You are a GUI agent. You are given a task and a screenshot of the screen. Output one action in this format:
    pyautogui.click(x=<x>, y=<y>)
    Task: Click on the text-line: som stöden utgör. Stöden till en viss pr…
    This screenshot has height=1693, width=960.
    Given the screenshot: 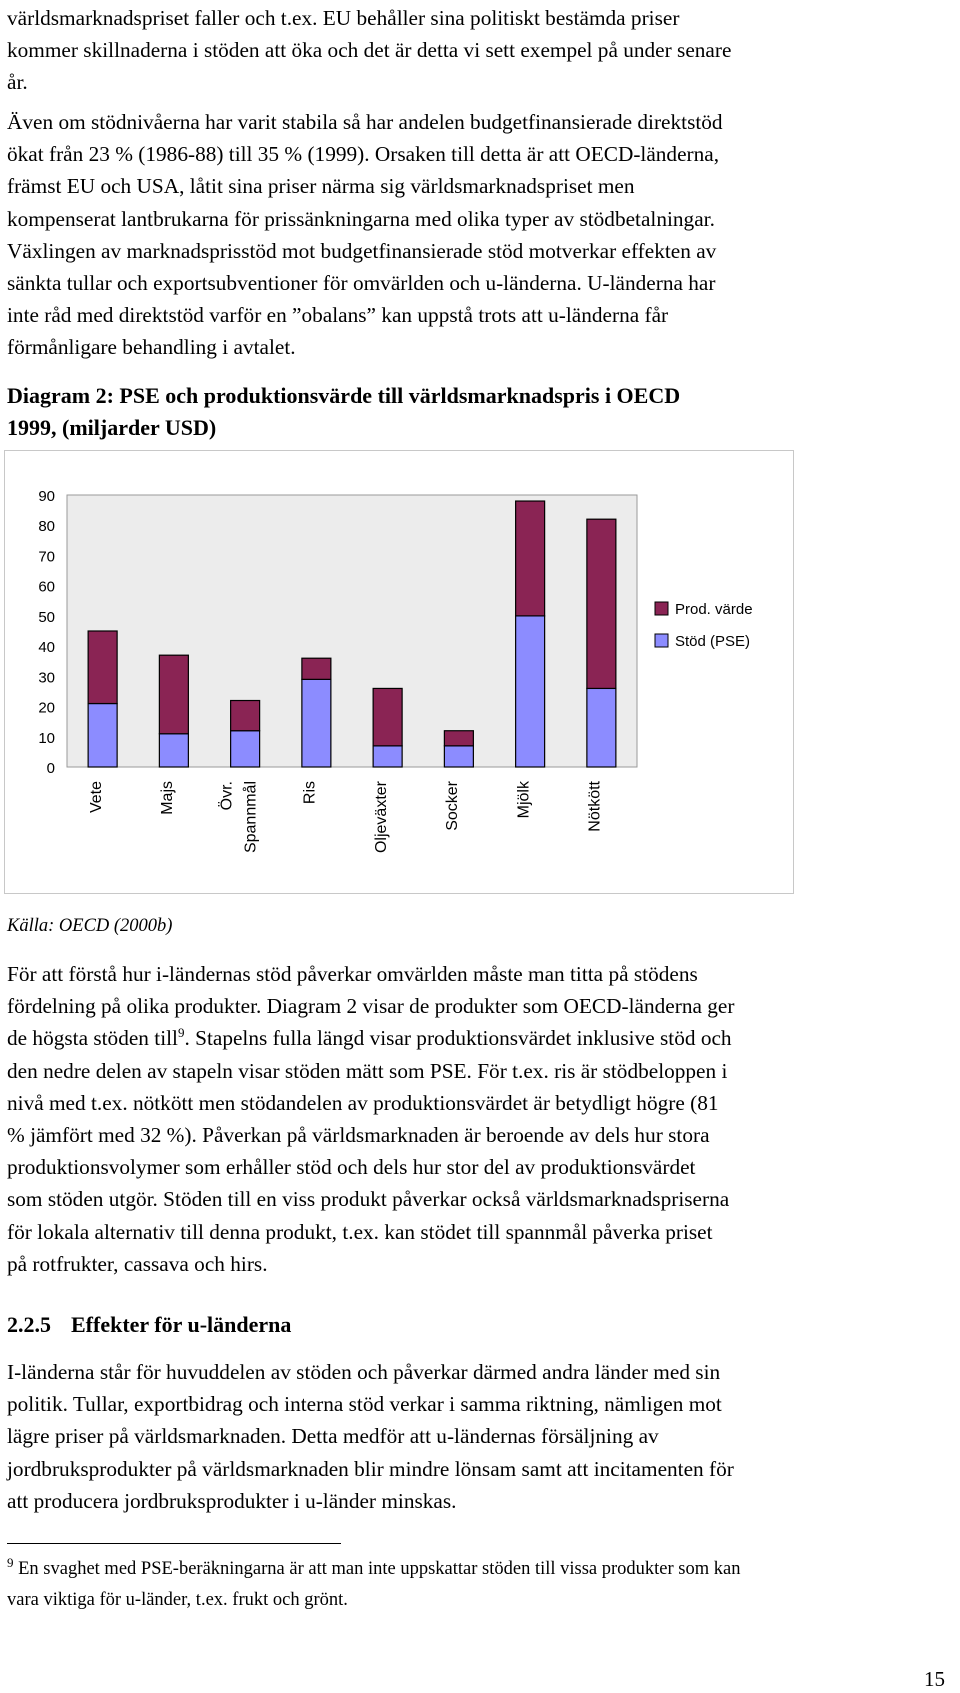 What is the action you would take?
    pyautogui.click(x=368, y=1199)
    